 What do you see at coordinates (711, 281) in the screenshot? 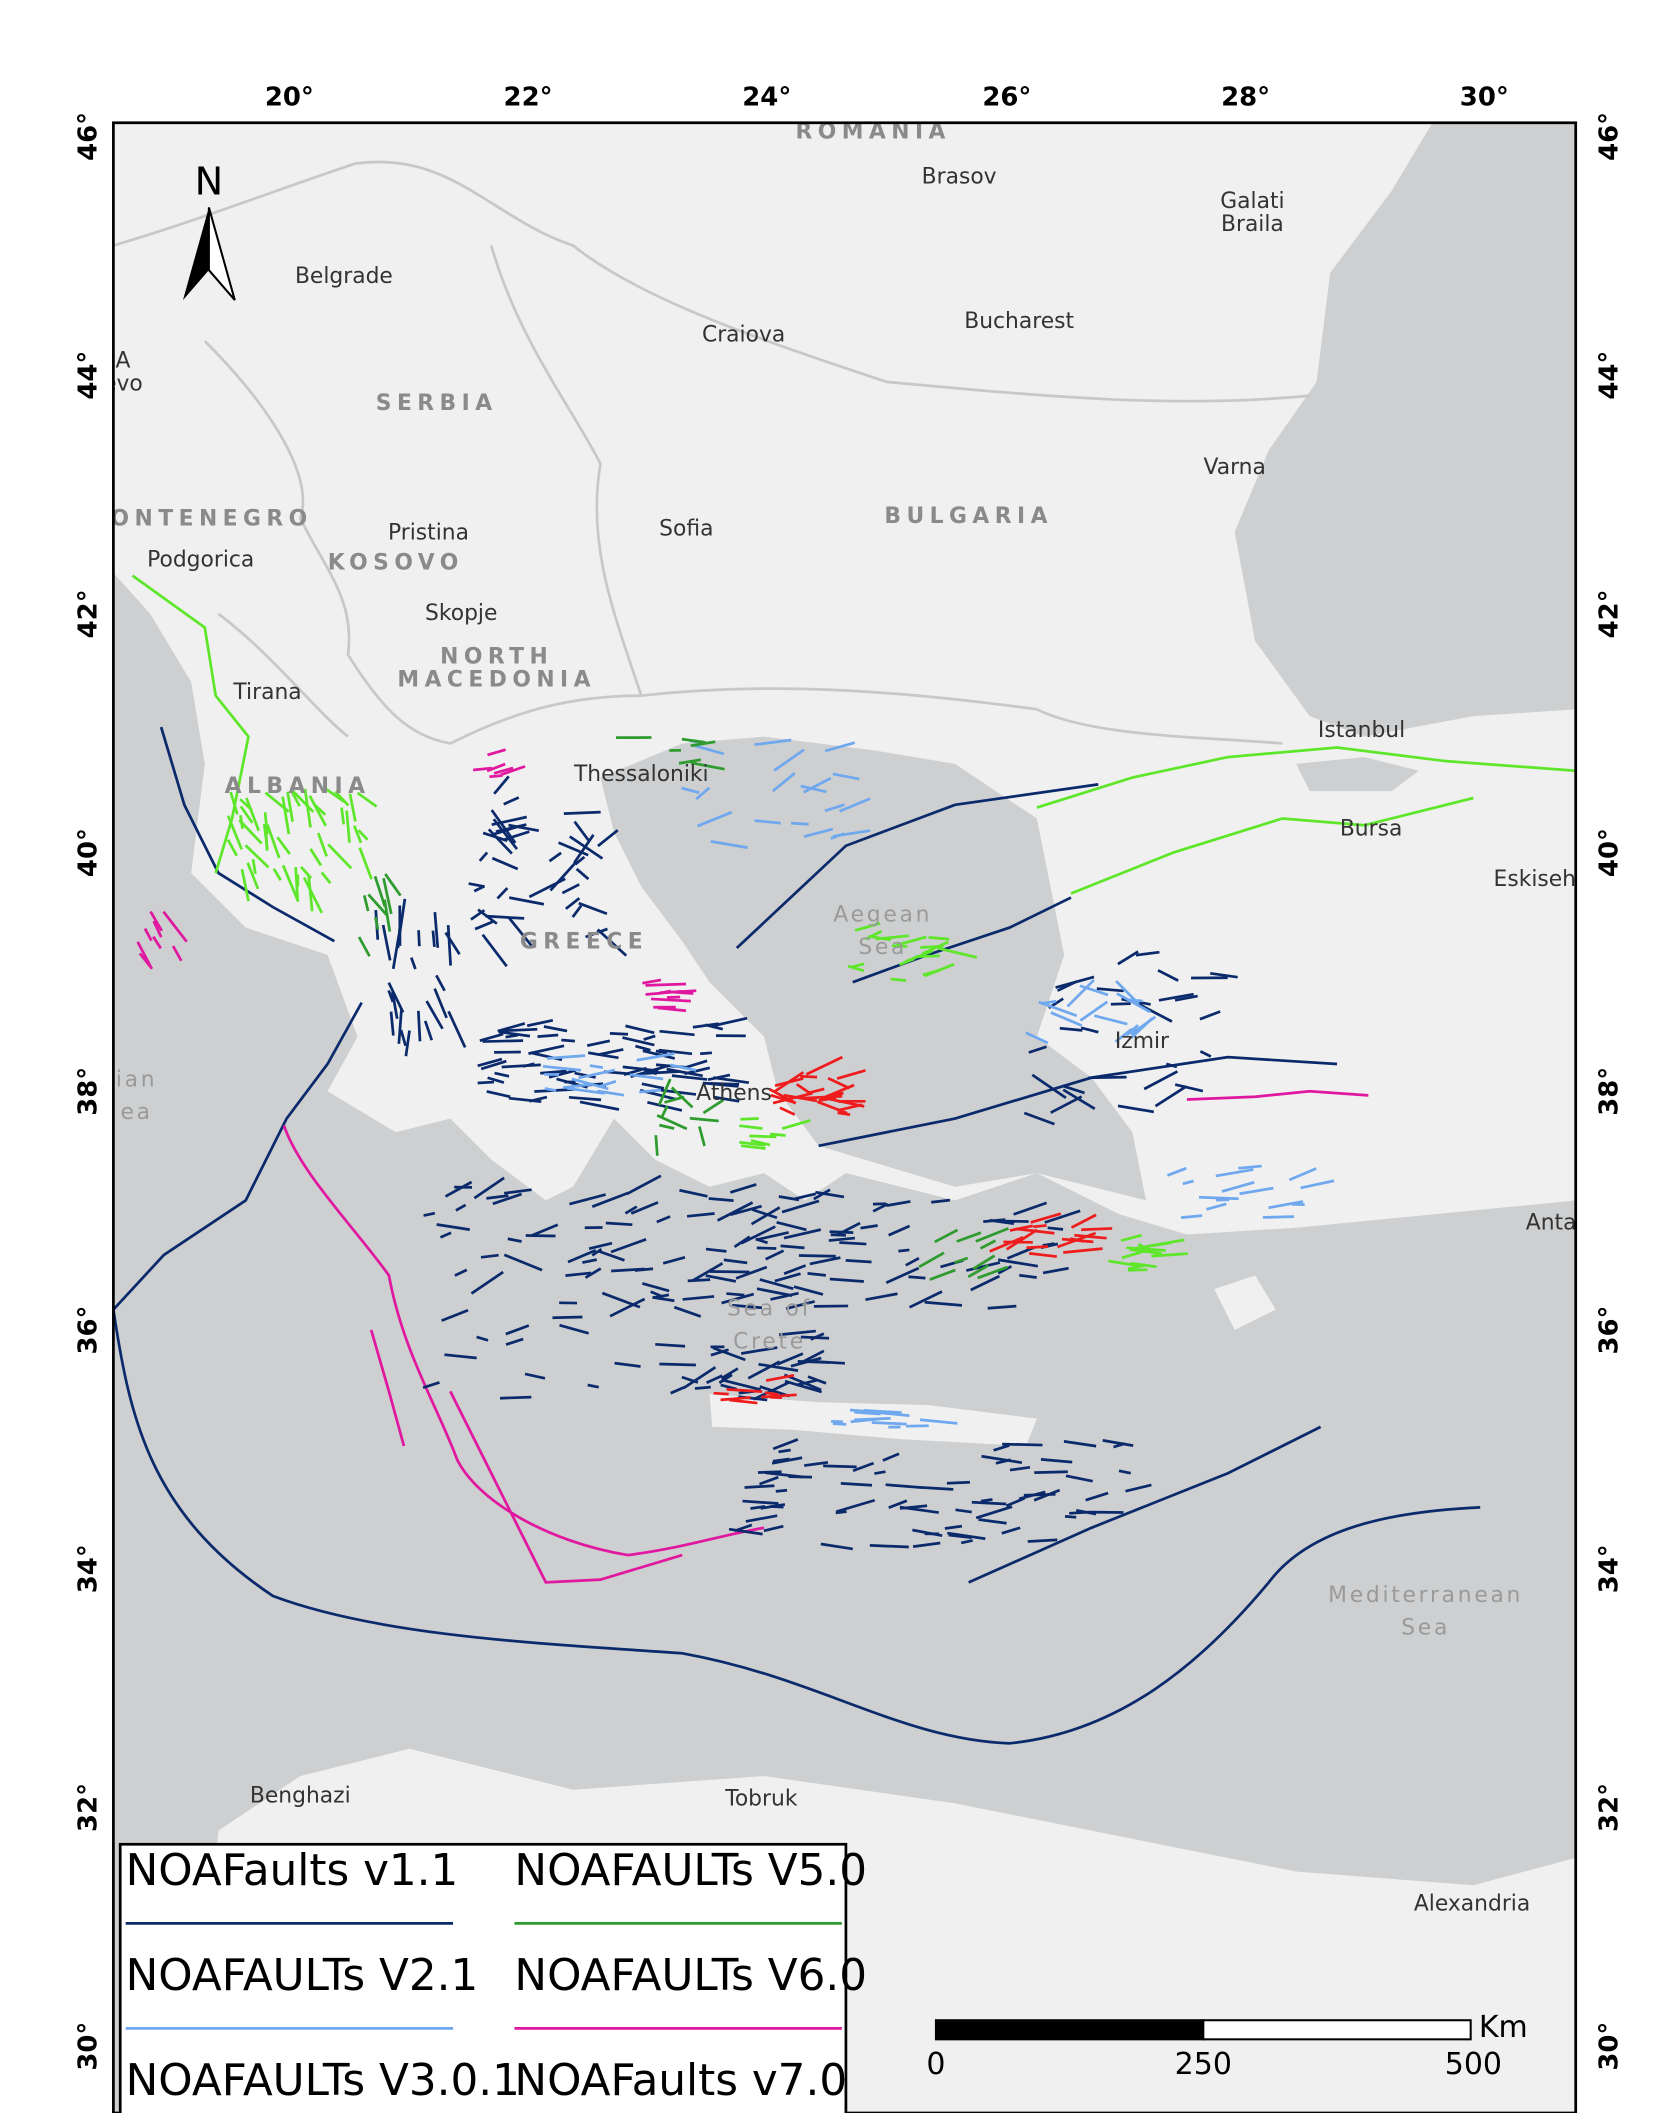
I see `border` at bounding box center [711, 281].